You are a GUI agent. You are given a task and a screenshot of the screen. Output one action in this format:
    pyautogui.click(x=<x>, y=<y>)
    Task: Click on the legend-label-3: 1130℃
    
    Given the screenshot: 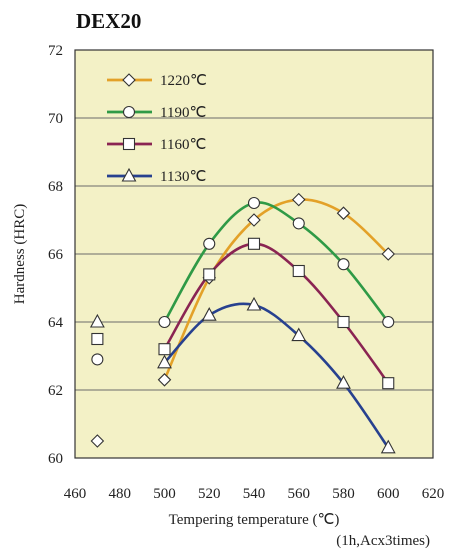 What is the action you would take?
    pyautogui.click(x=183, y=177)
    